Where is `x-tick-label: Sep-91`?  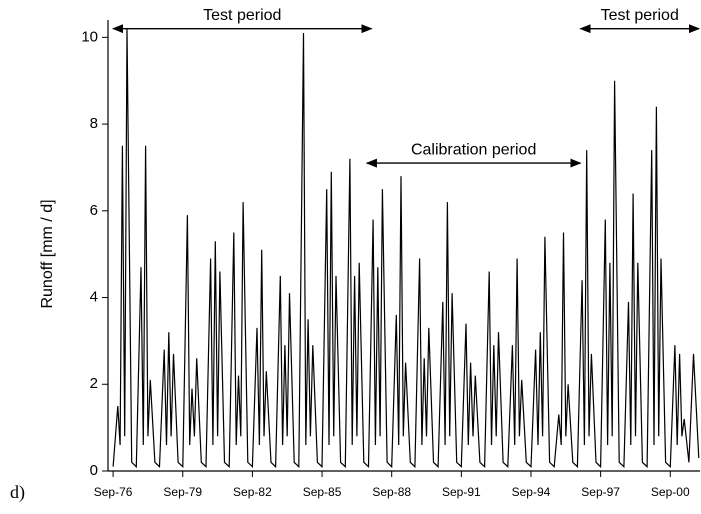
x-tick-label: Sep-91 is located at coordinates (461, 492).